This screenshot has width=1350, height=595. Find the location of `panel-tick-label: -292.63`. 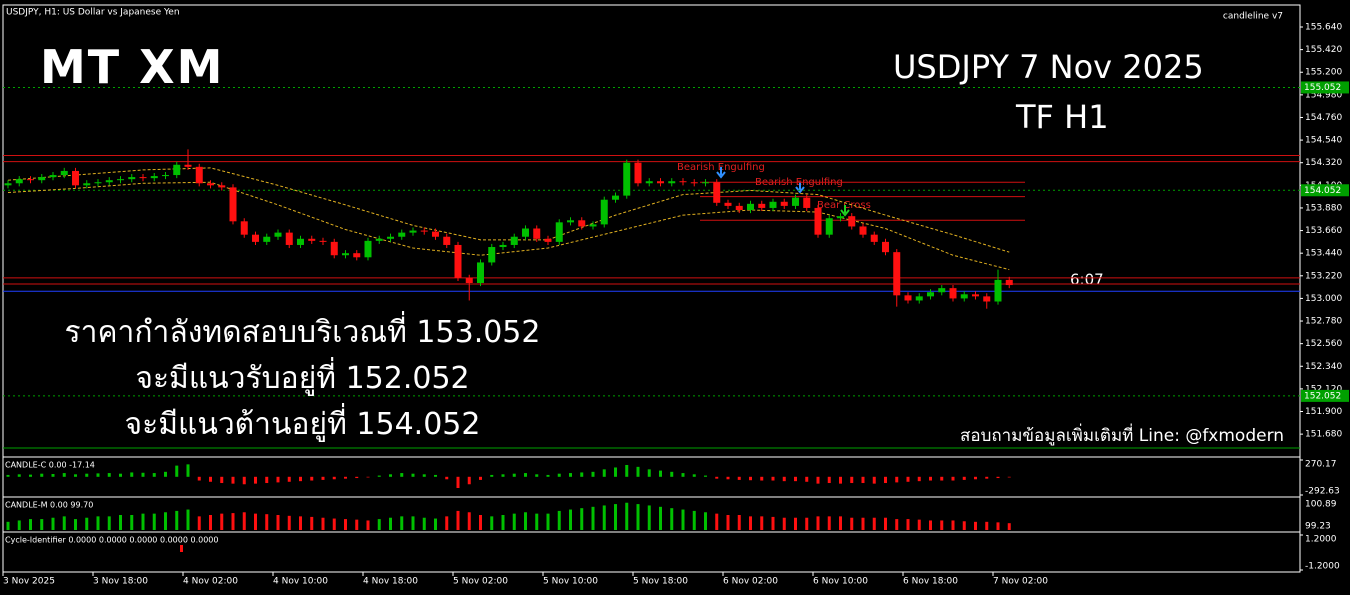

panel-tick-label: -292.63 is located at coordinates (1322, 492).